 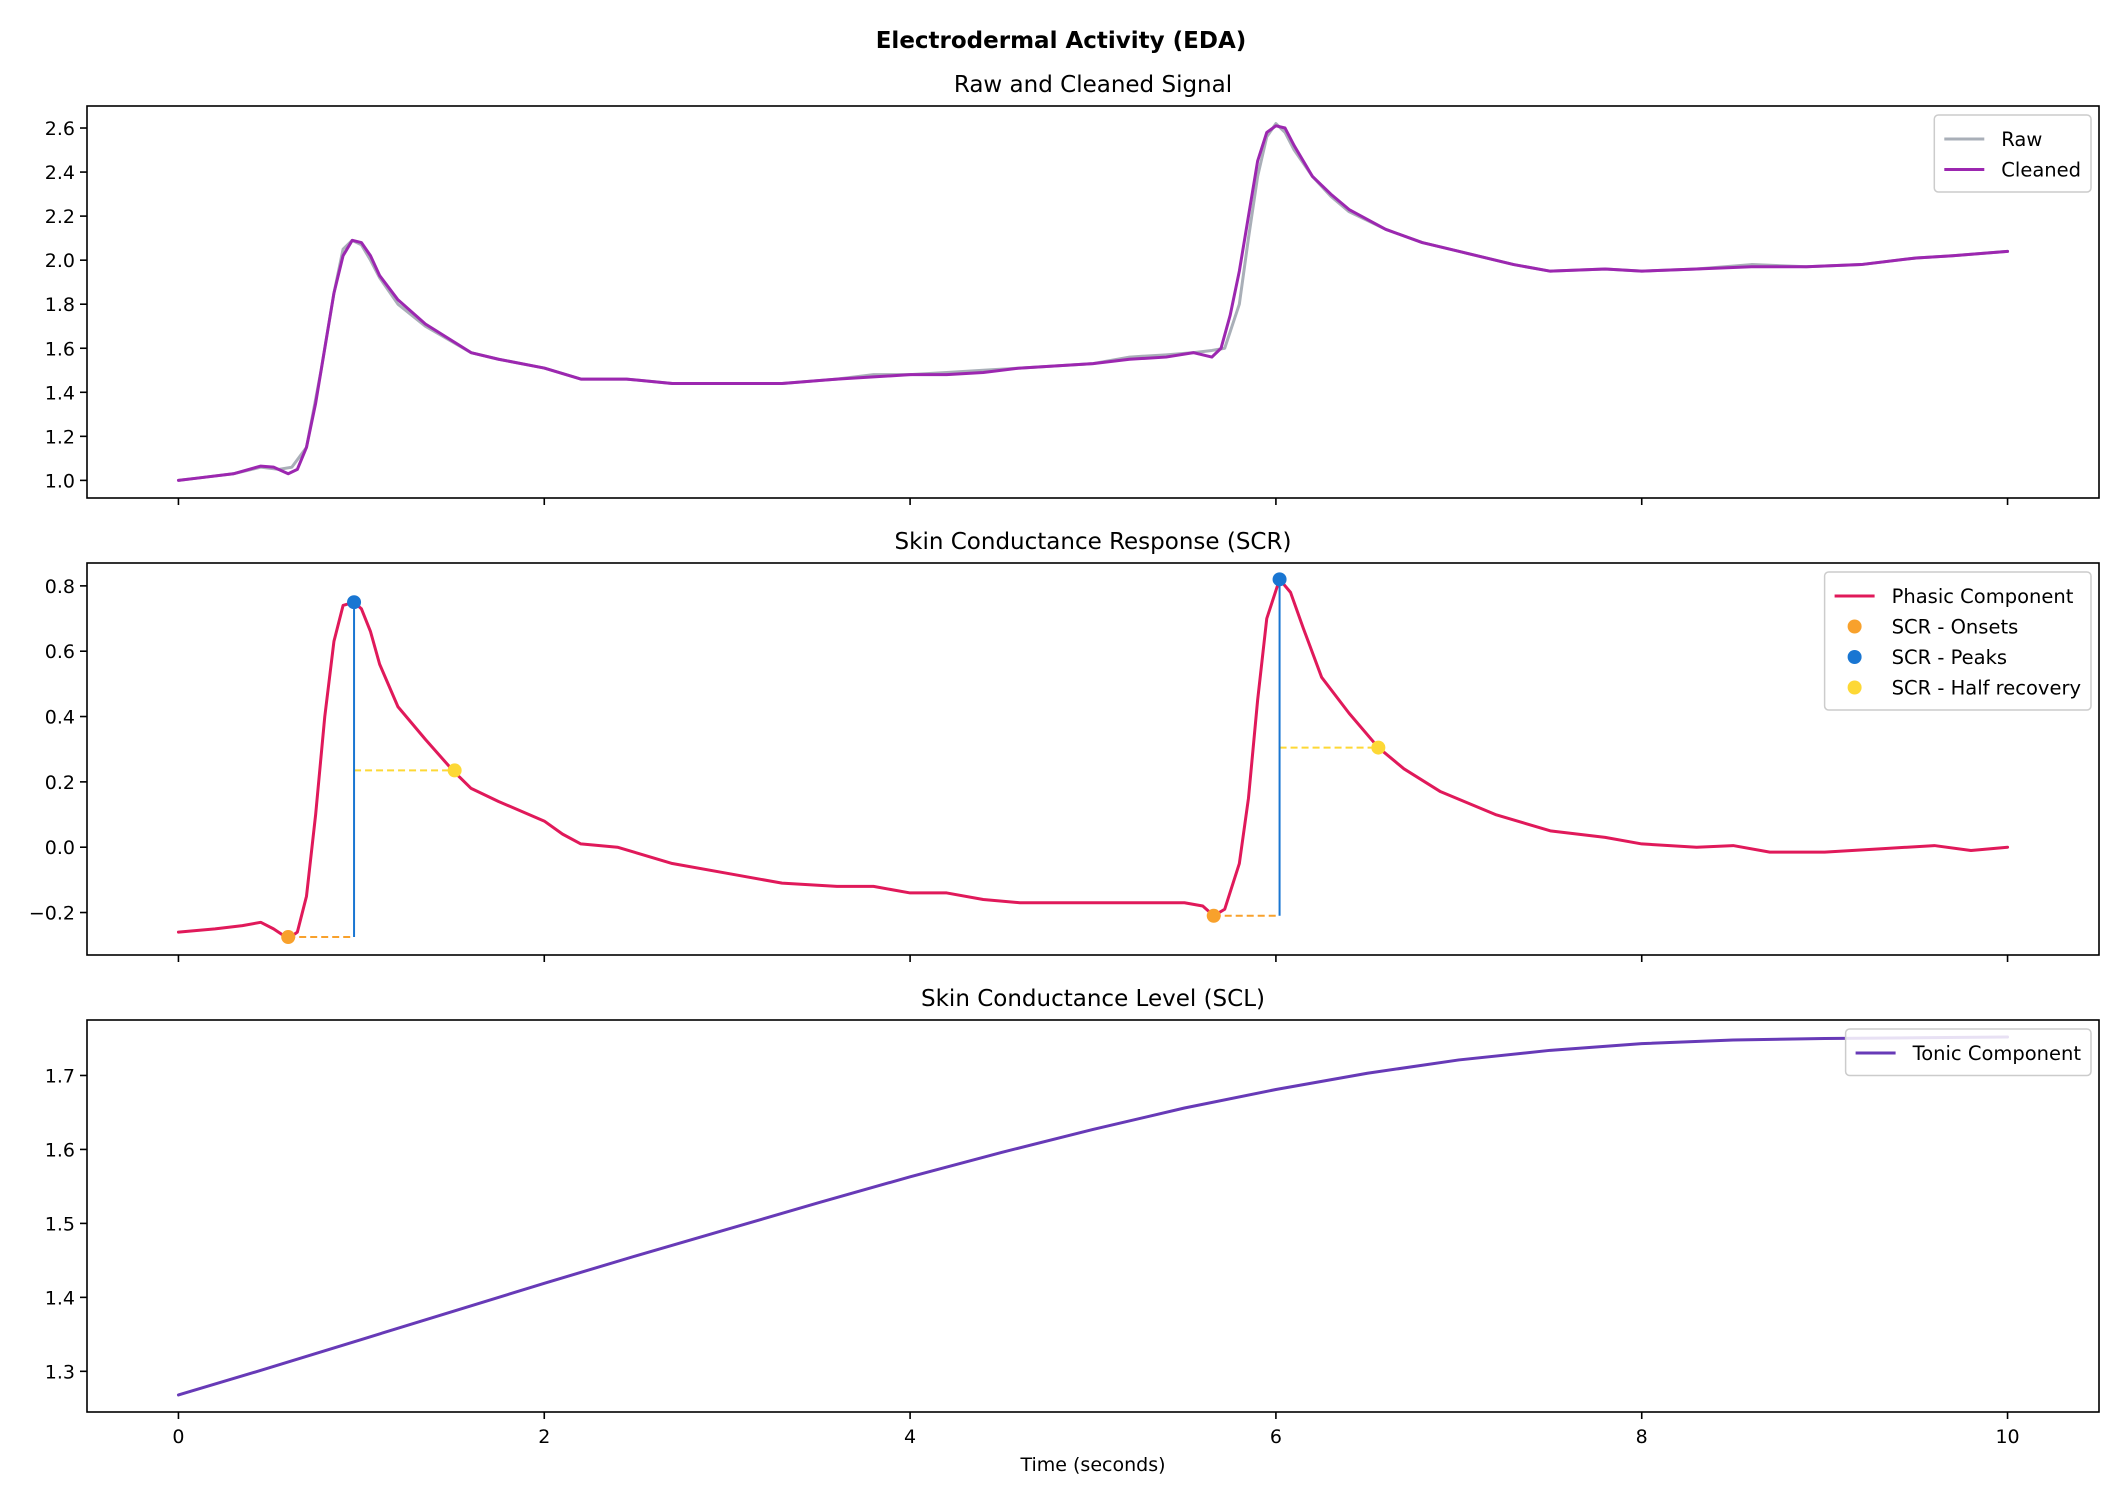 What do you see at coordinates (178, 1437) in the screenshot?
I see `x-tick-label: 0` at bounding box center [178, 1437].